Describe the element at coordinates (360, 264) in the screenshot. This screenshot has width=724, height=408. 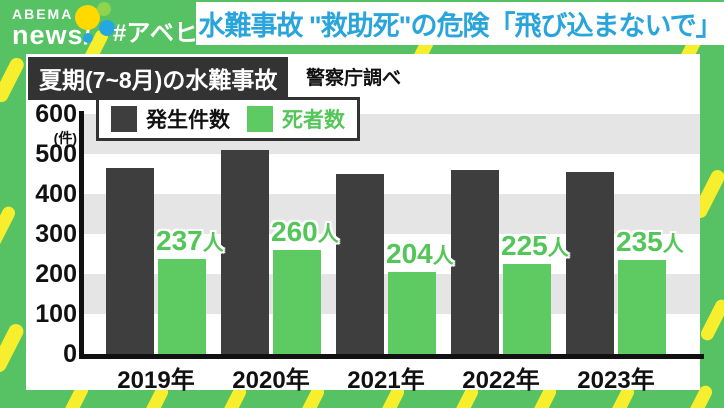
I see `bar-incidents-2021年` at that location.